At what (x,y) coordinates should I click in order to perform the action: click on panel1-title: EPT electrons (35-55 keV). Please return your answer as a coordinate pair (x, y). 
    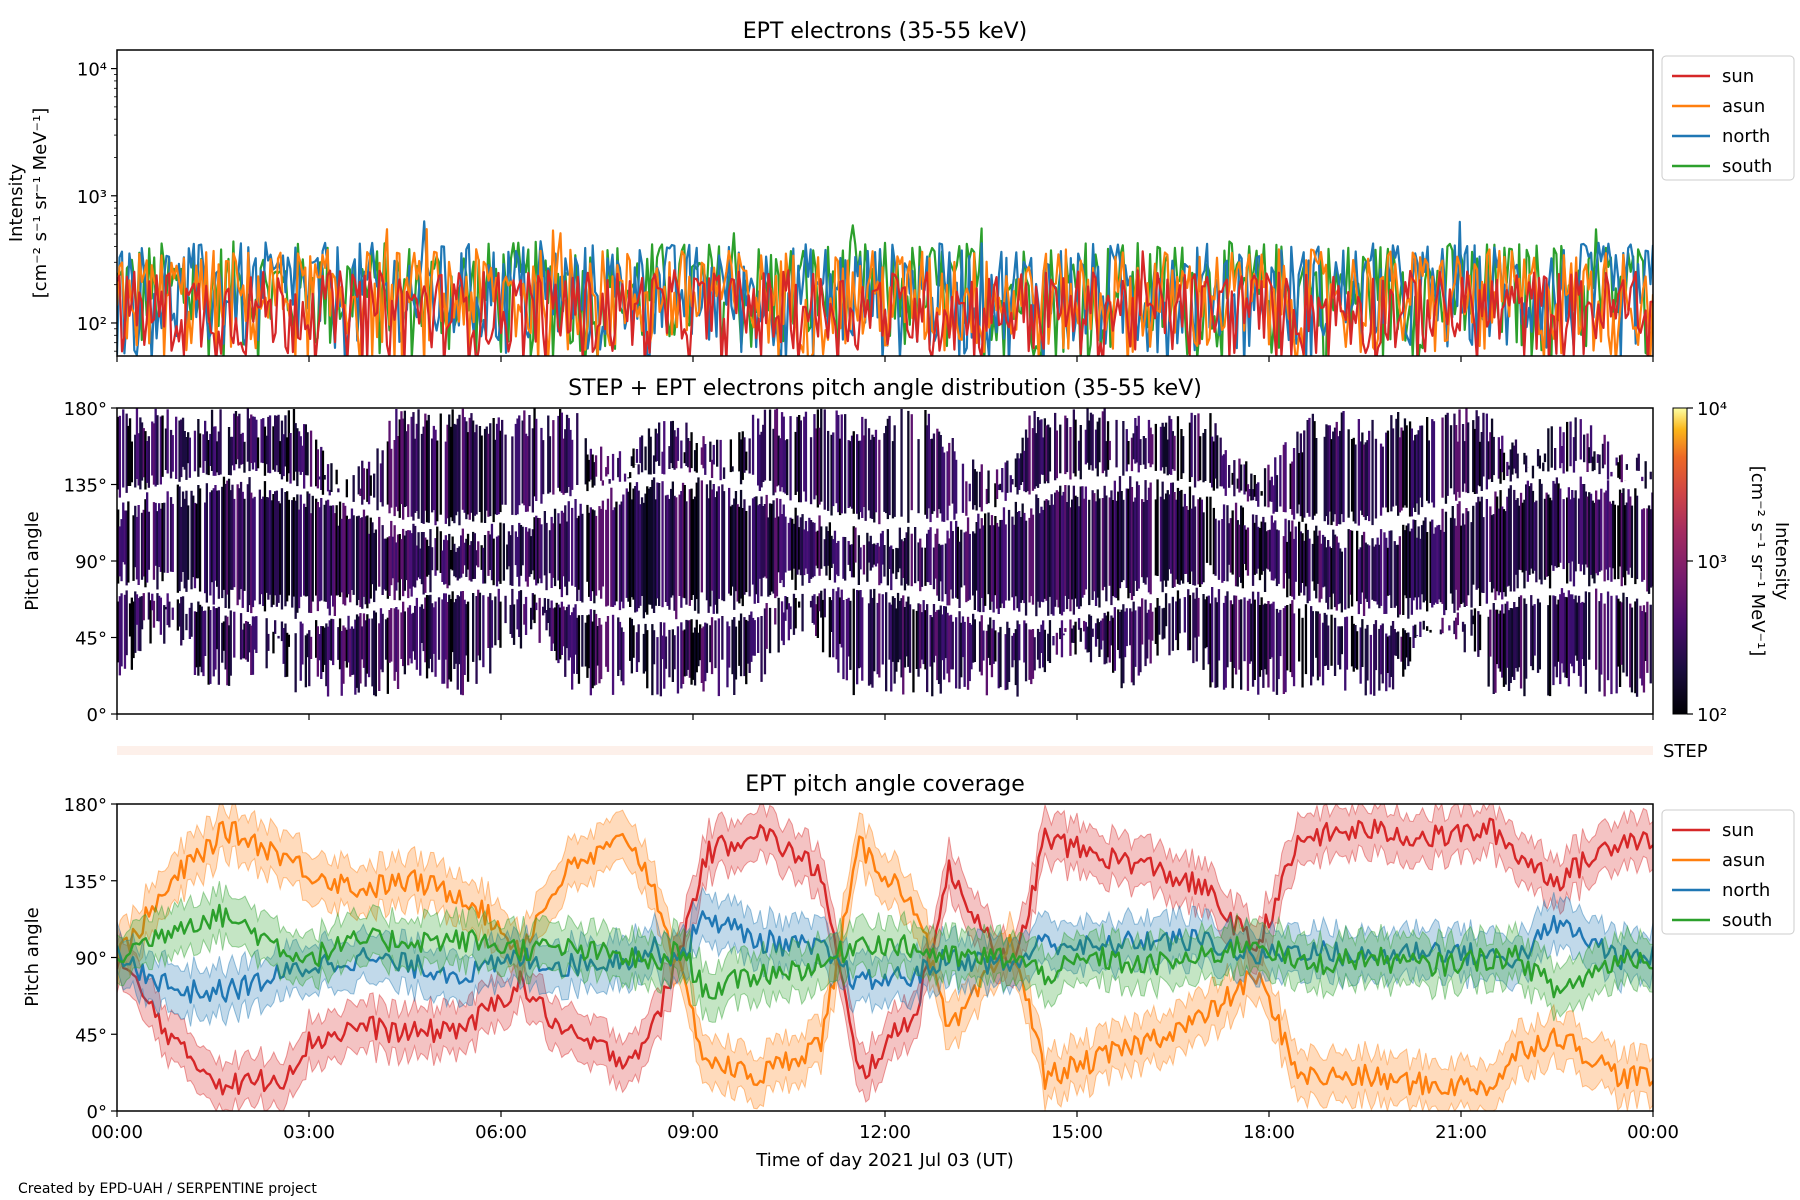
    Looking at the image, I should click on (885, 31).